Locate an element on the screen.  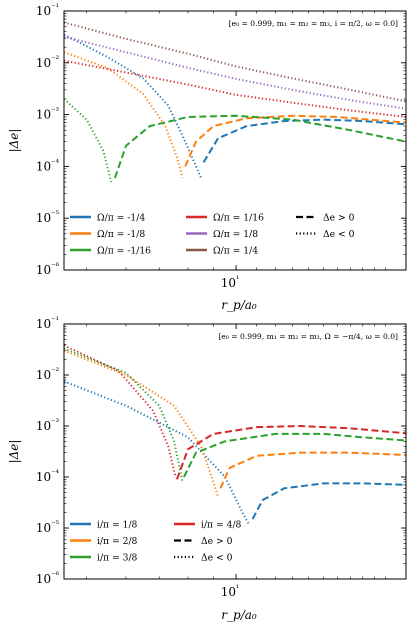
legend-label: Ω/π = 1/8 is located at coordinates (235, 234).